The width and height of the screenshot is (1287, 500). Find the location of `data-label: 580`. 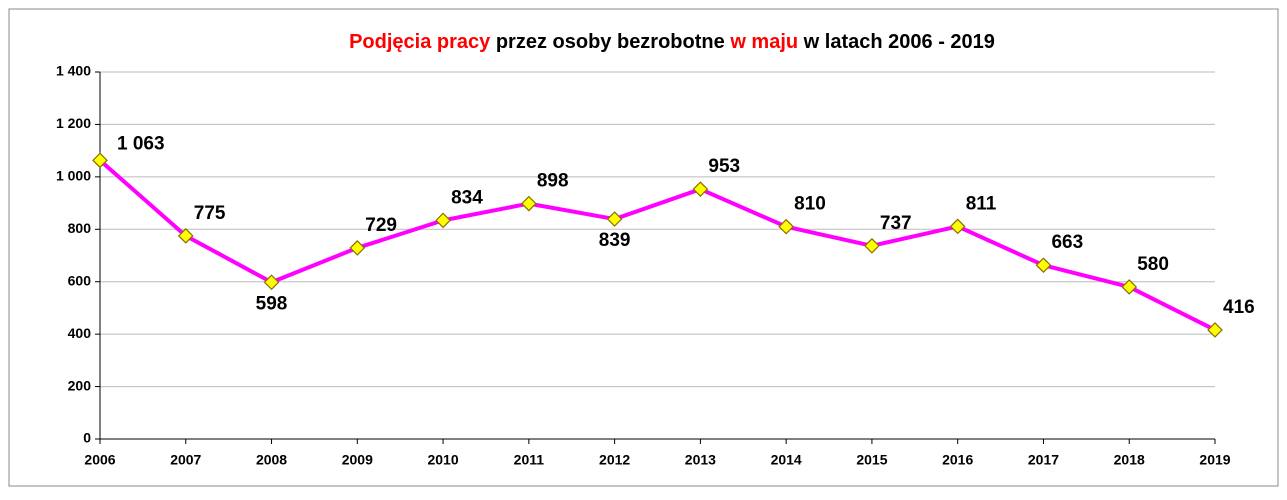

data-label: 580 is located at coordinates (1153, 264).